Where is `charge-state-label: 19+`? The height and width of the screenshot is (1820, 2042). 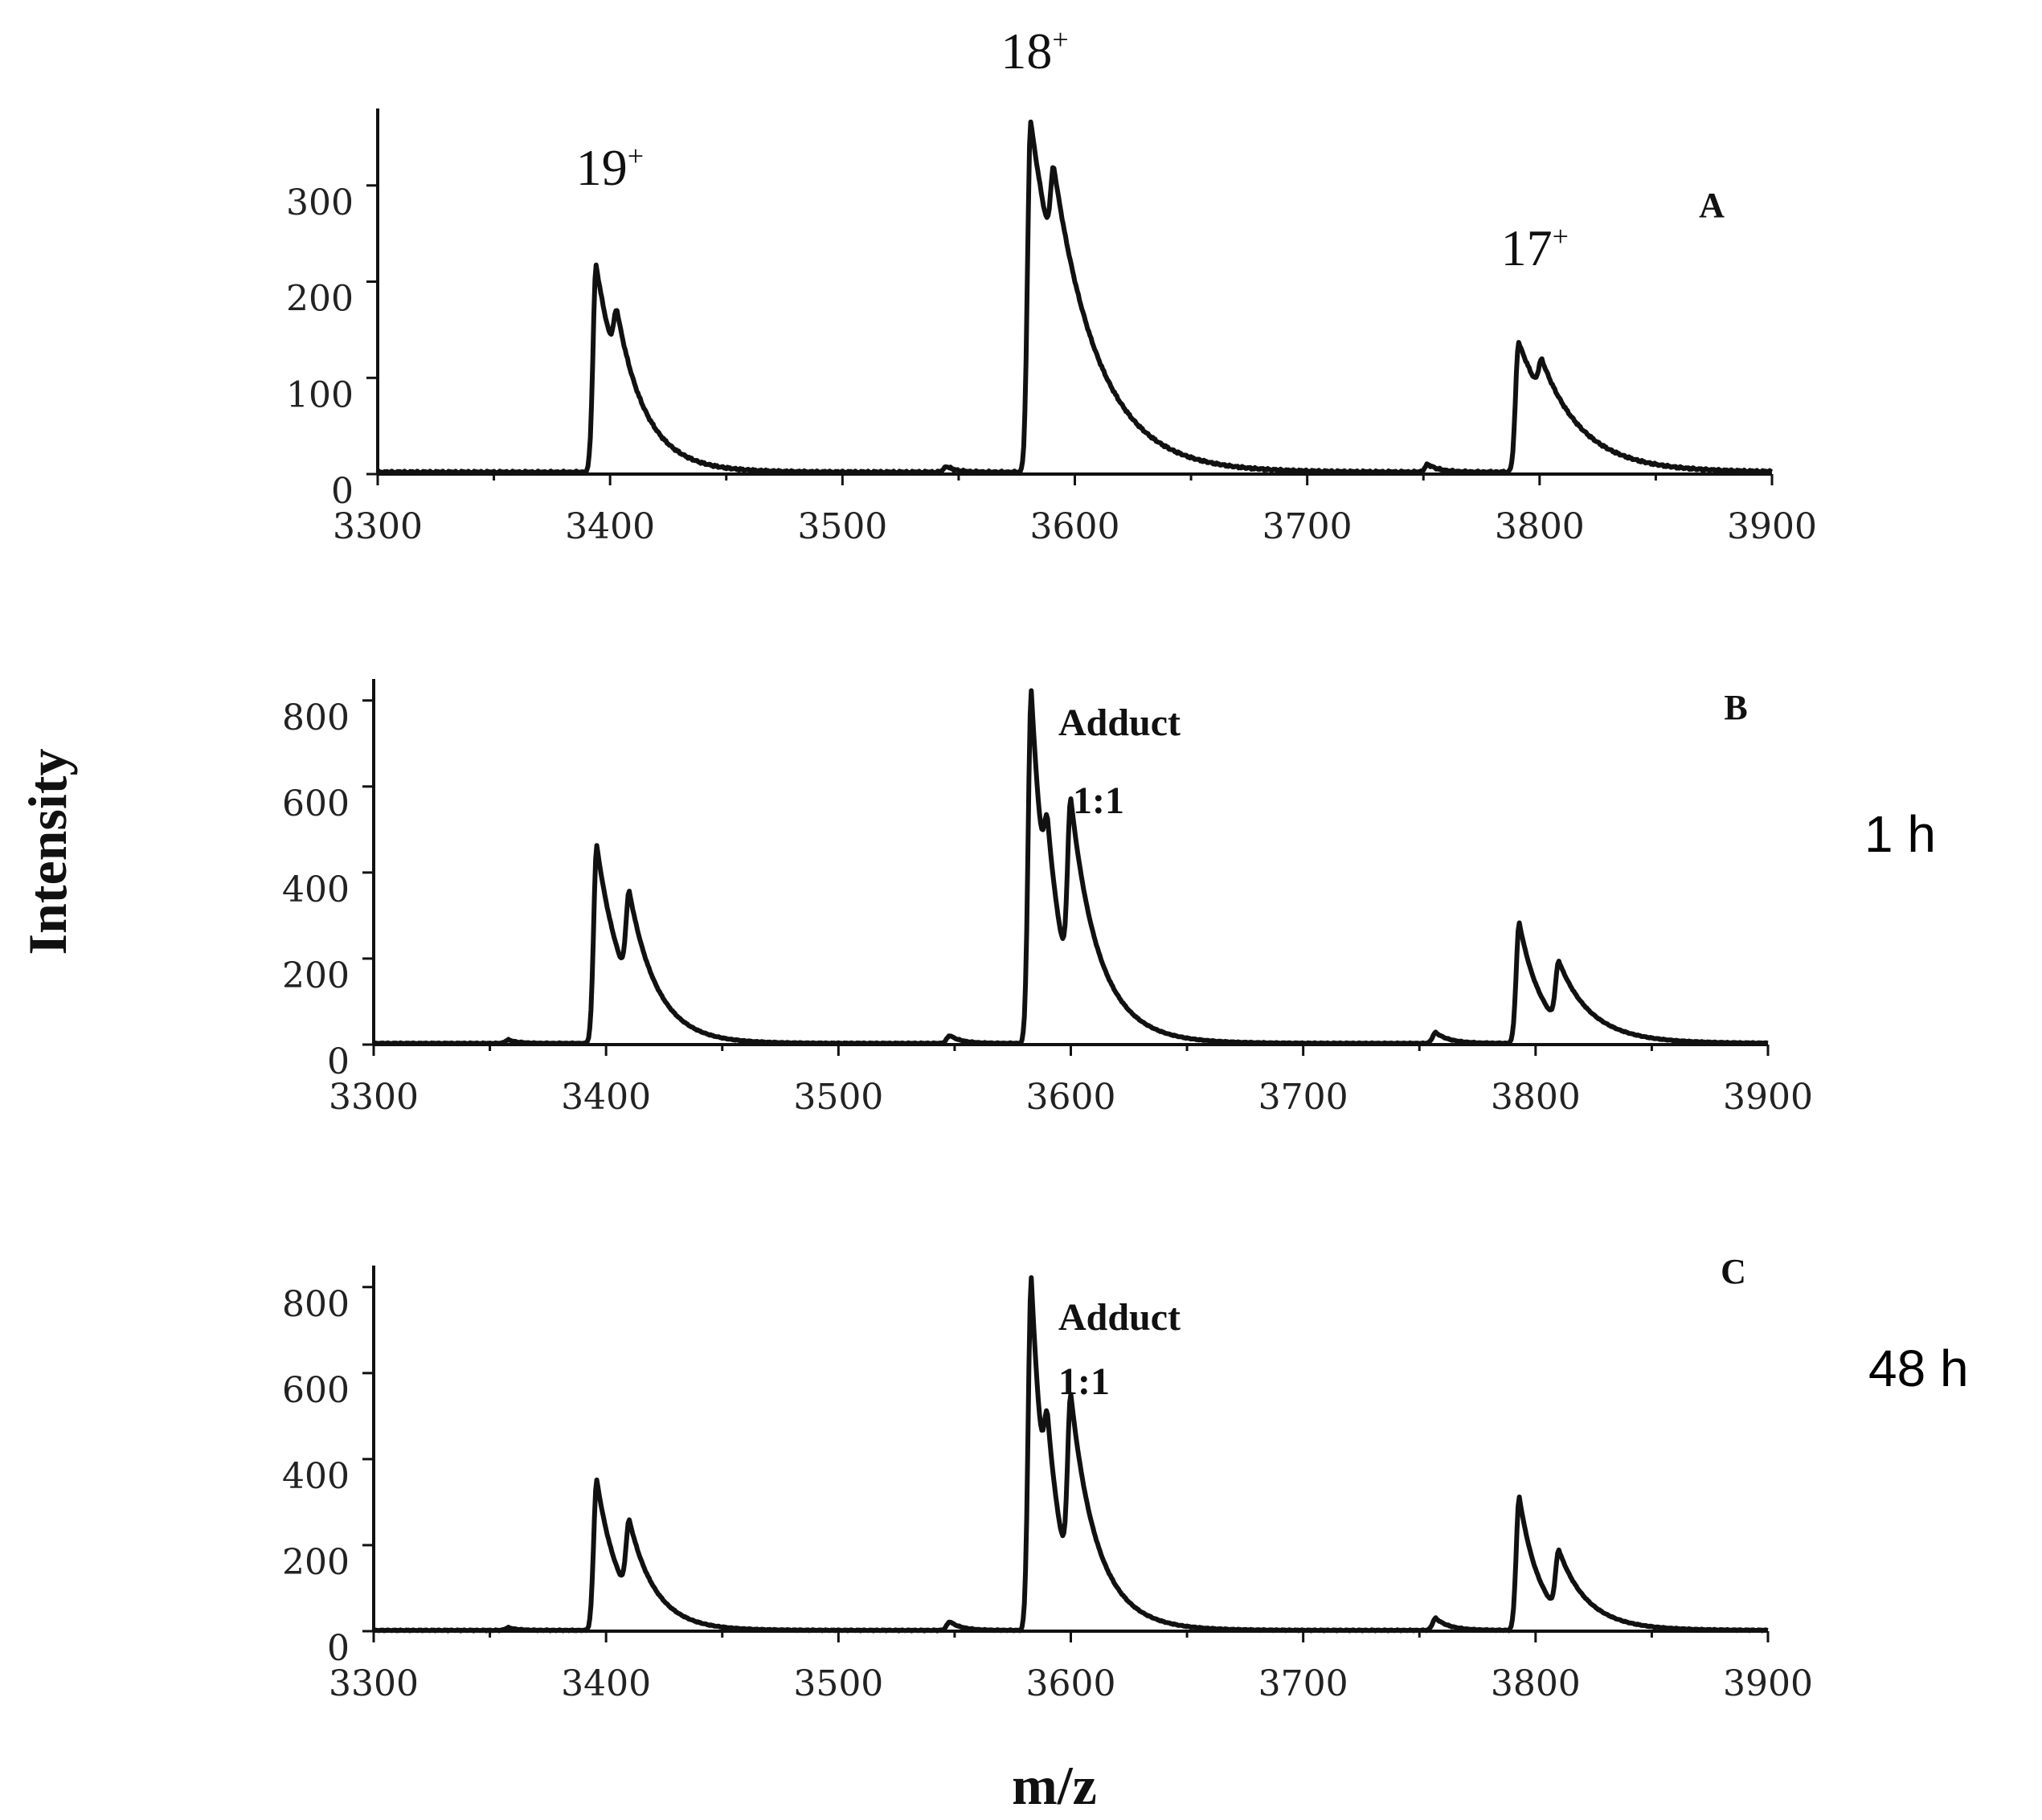
charge-state-label: 19+ is located at coordinates (610, 167).